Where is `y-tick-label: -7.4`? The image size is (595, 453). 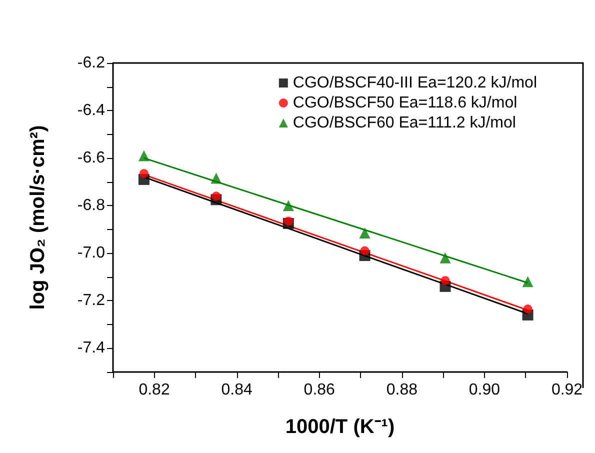
y-tick-label: -7.4 is located at coordinates (91, 348).